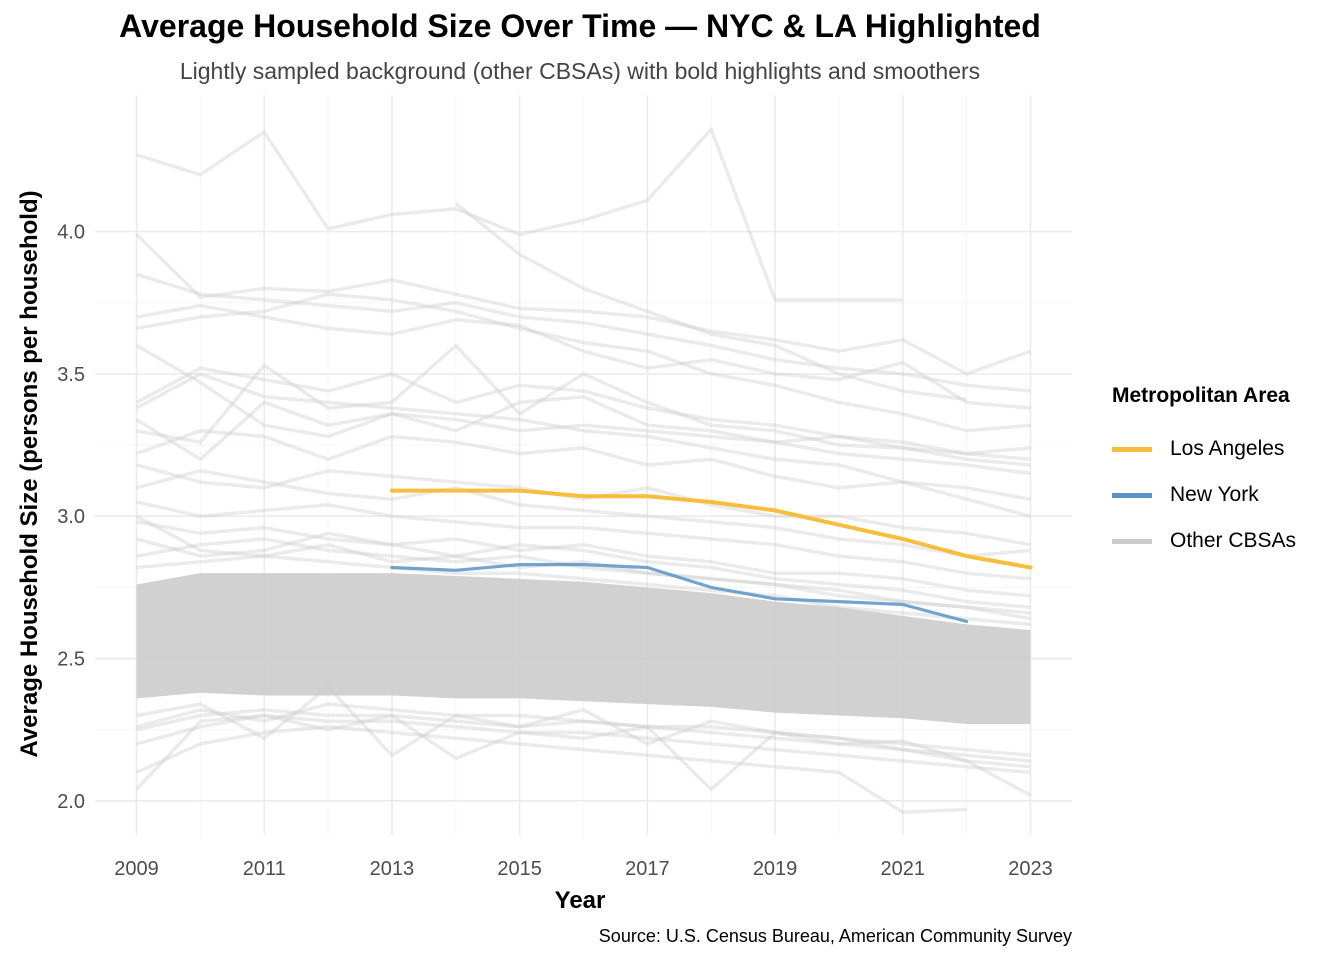 This screenshot has width=1344, height=960. I want to click on other-cbsas-dense-band, so click(583, 648).